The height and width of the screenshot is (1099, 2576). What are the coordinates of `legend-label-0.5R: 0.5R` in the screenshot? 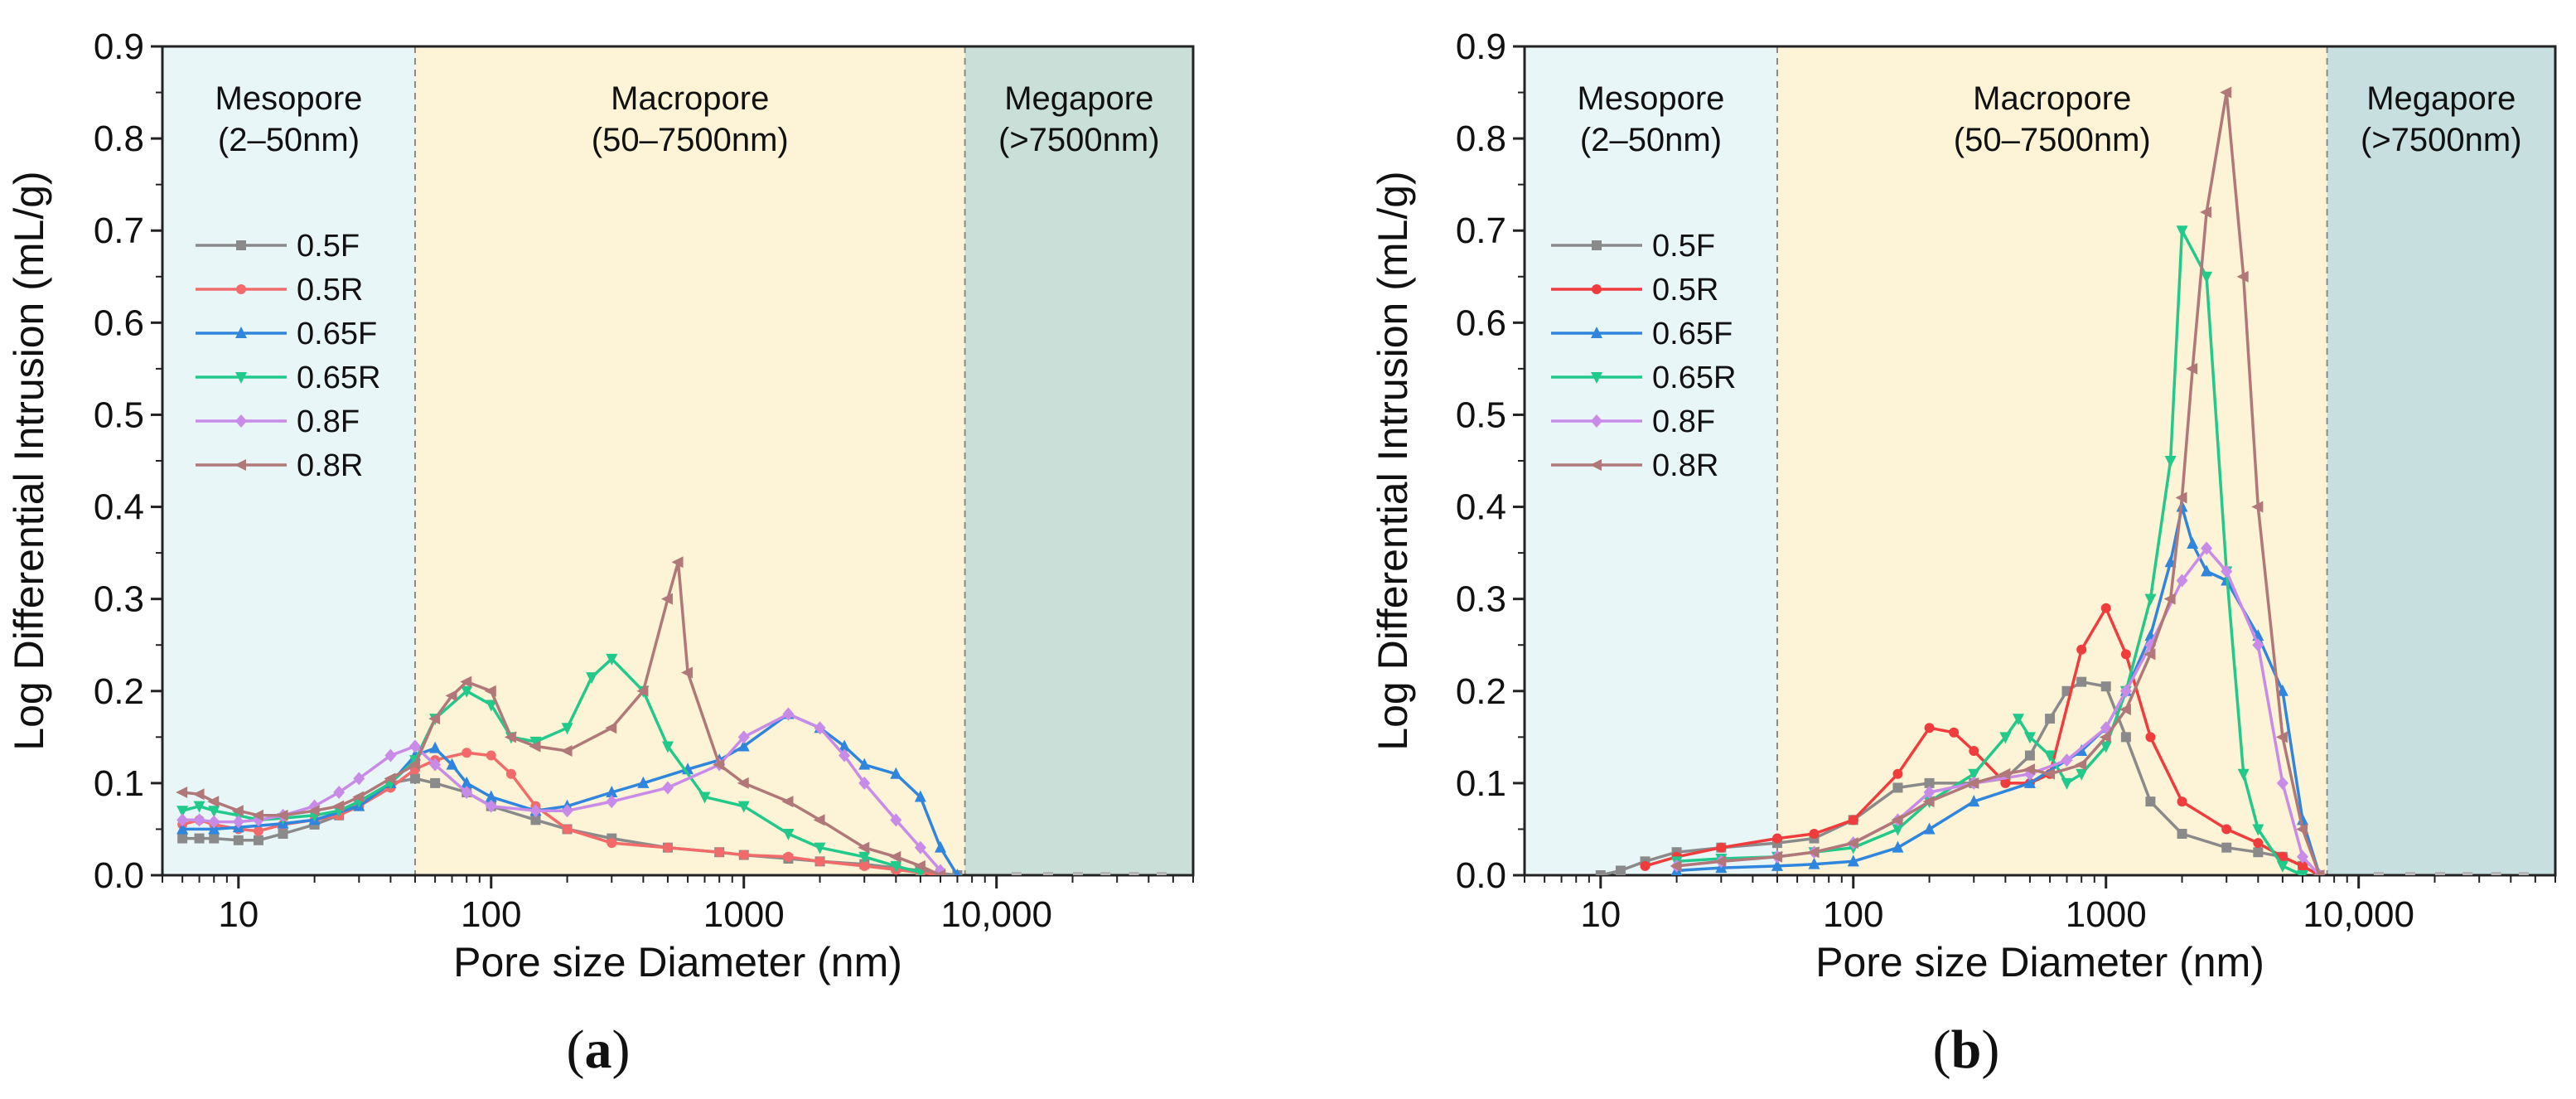 It's located at (330, 290).